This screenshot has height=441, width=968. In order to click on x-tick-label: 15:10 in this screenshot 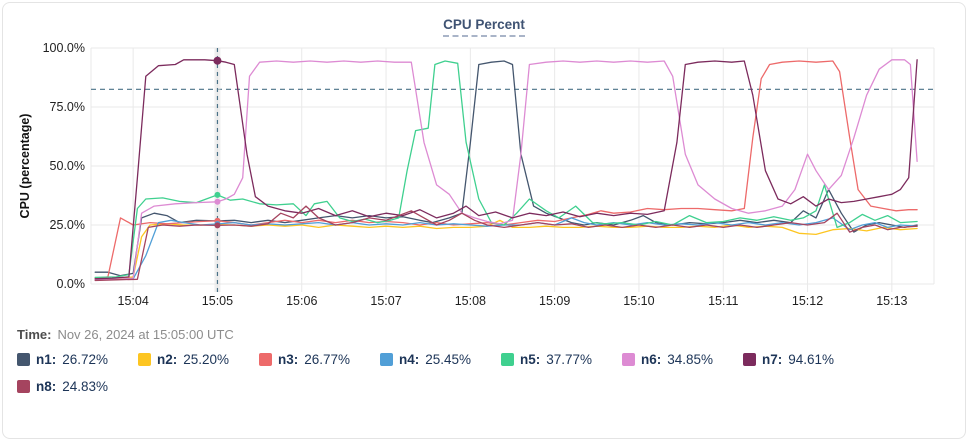, I will do `click(638, 301)`.